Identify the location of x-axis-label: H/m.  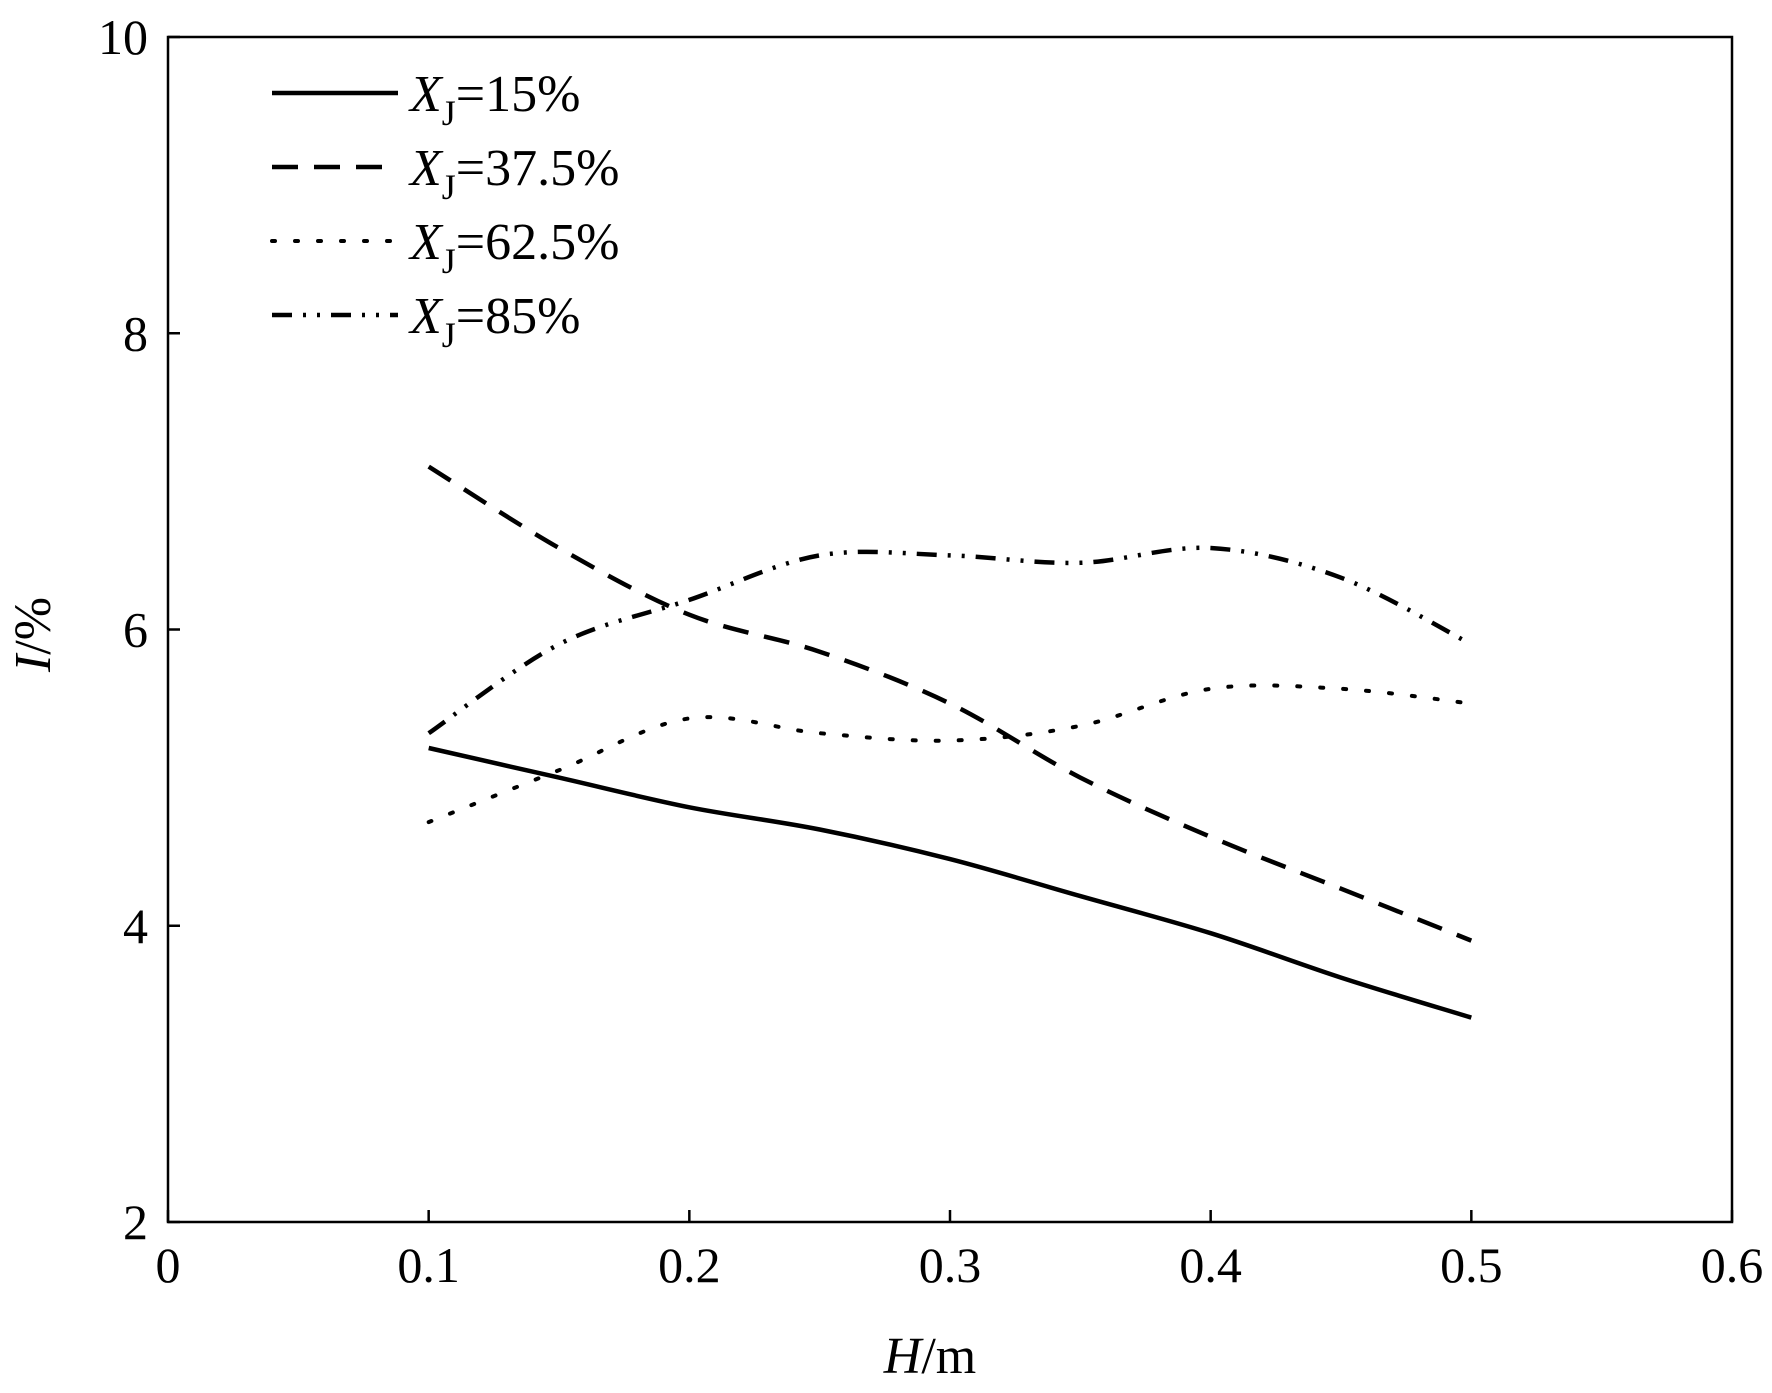
(929, 1356).